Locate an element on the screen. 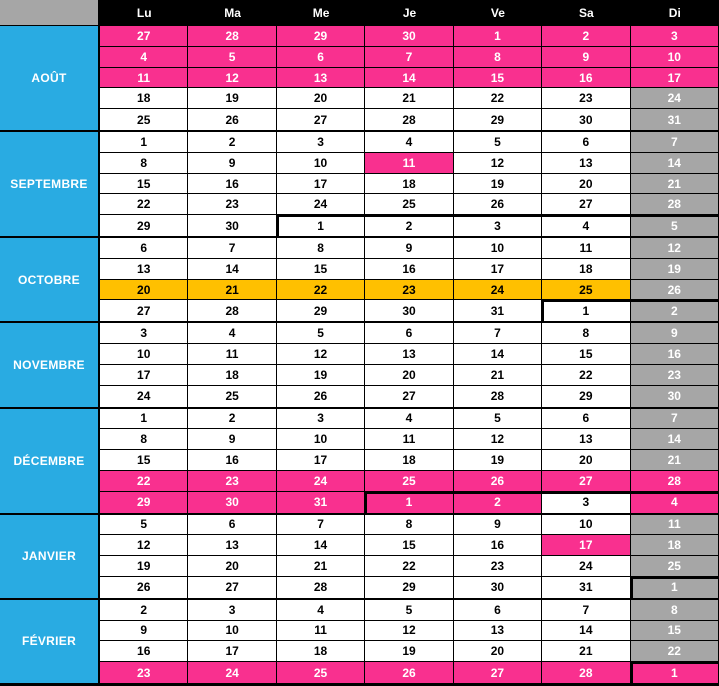 This screenshot has width=719, height=686. weekday-header-sa: Sa is located at coordinates (586, 12).